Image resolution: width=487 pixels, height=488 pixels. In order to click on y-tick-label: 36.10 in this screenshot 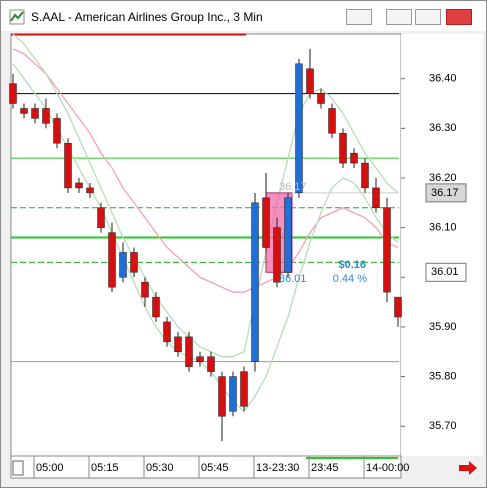, I will do `click(443, 228)`.